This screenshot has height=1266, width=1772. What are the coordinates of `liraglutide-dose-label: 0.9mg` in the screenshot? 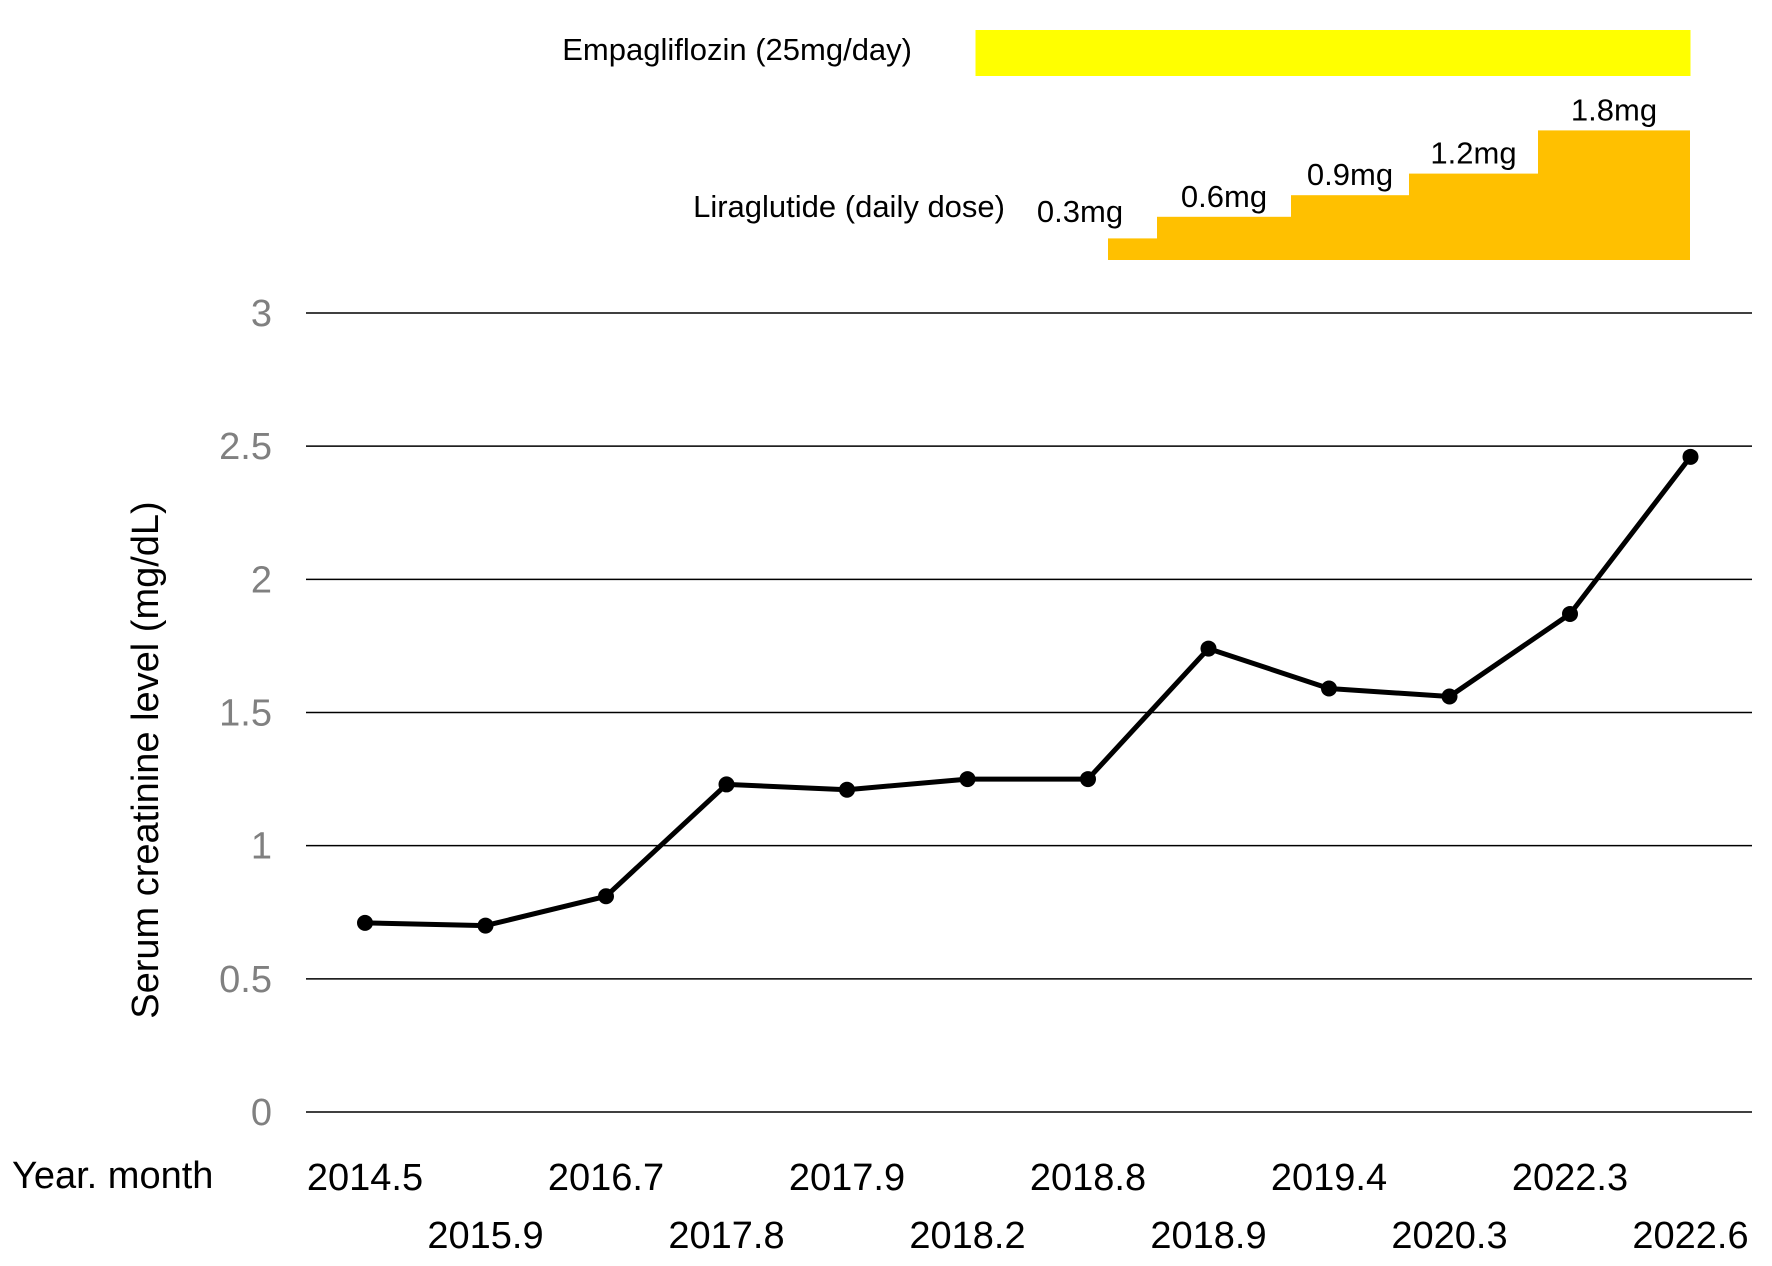 It's located at (1350, 174).